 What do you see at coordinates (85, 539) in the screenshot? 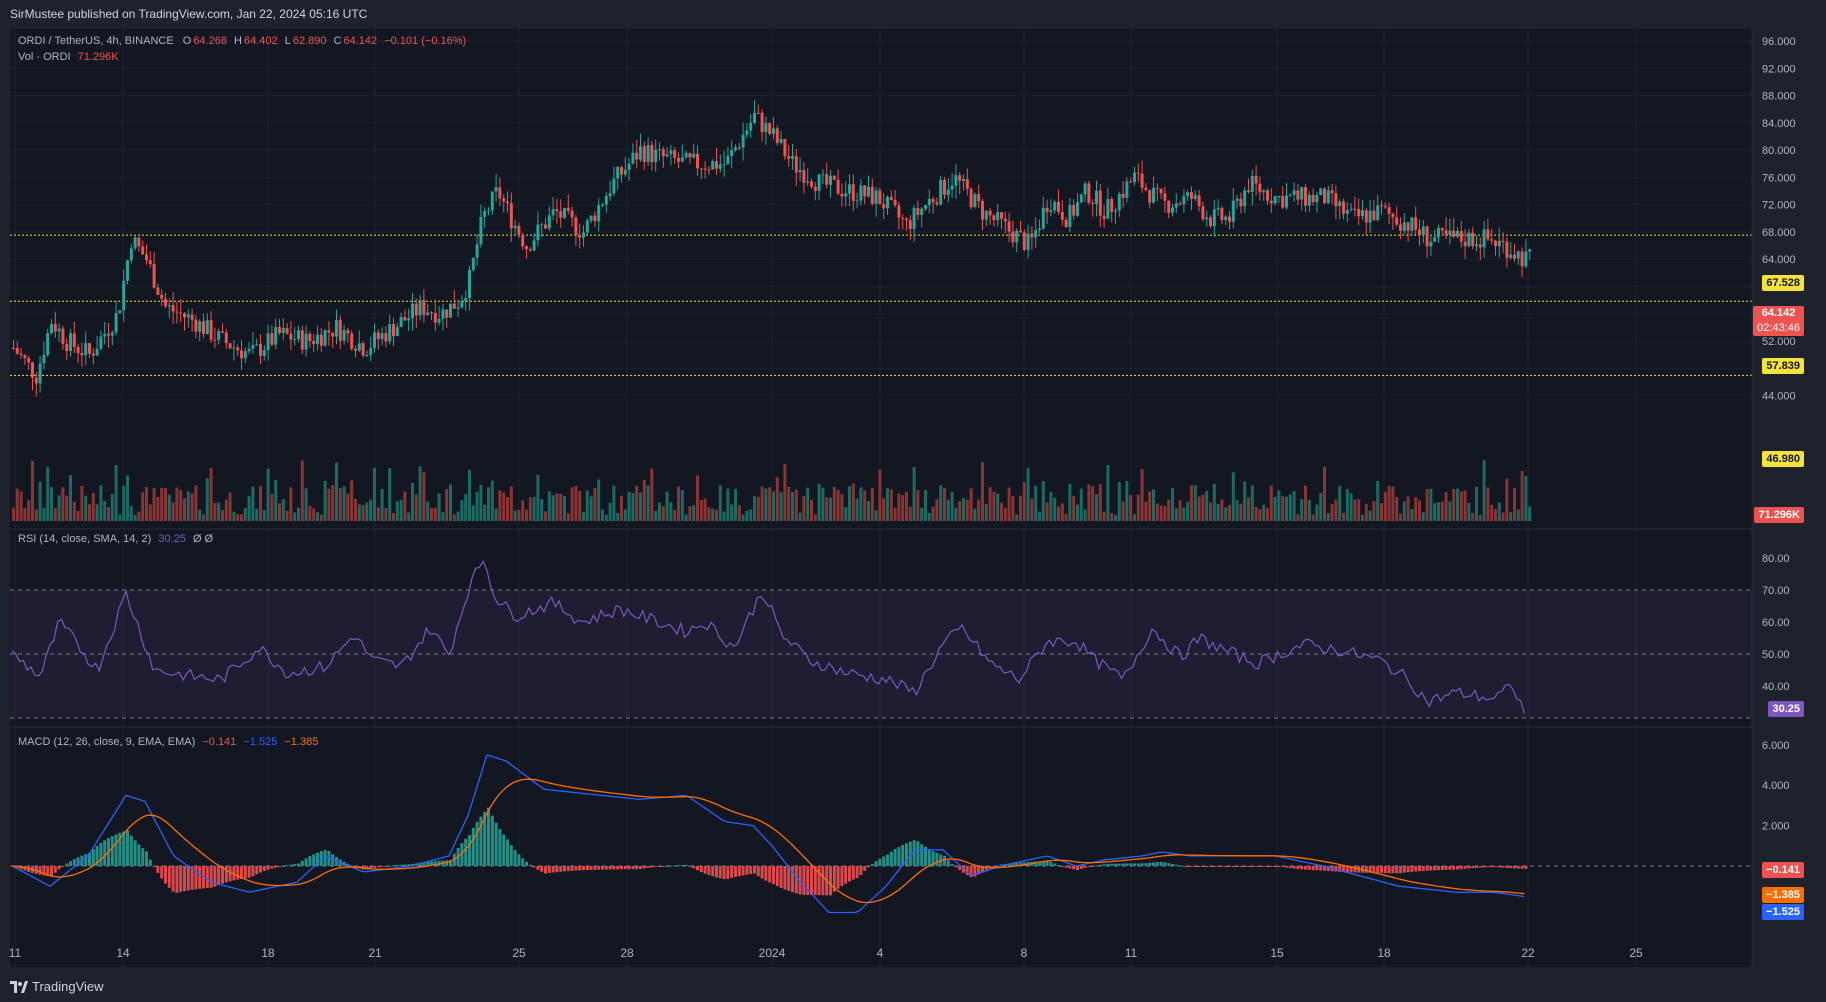
I see `rsi-label: RSI (14, close, SMA, 14, 2)` at bounding box center [85, 539].